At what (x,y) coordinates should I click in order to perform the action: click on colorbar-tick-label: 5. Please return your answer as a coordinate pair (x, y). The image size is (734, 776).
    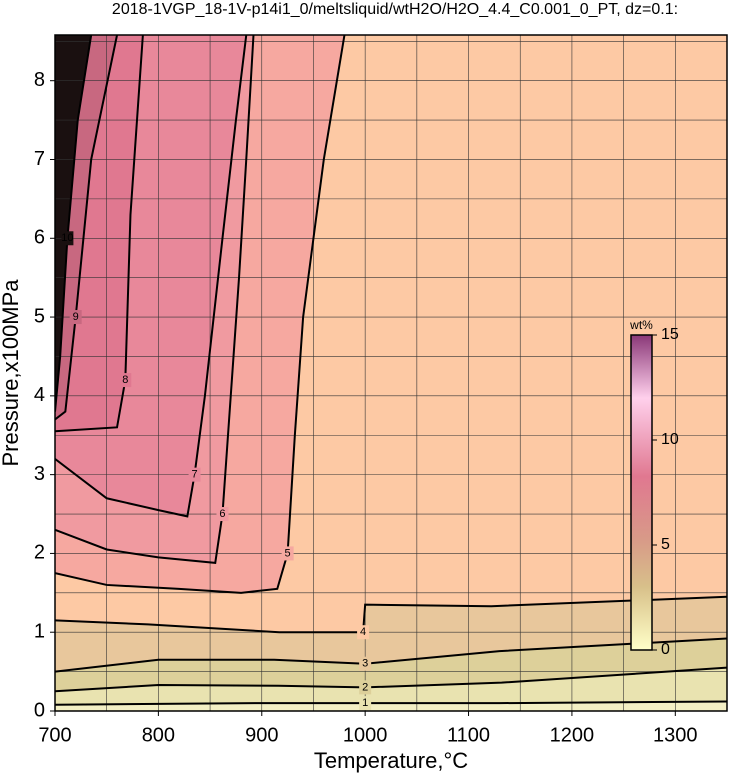
    Looking at the image, I should click on (665, 544).